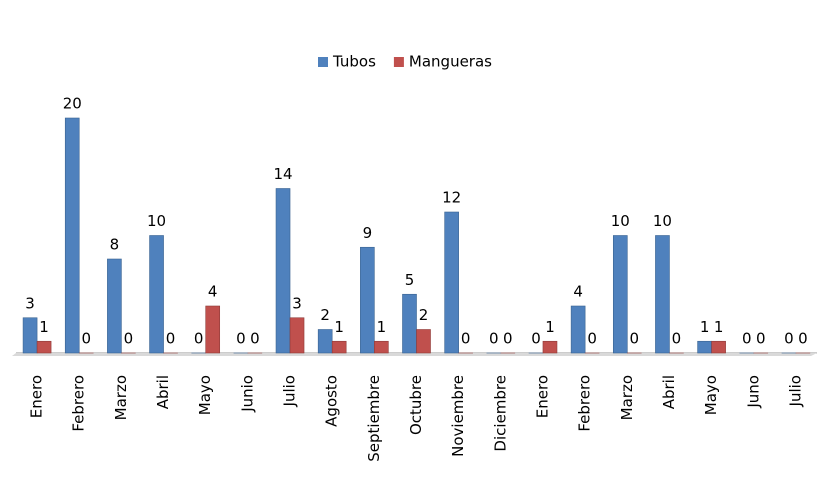 Image resolution: width=817 pixels, height=491 pixels. I want to click on floor, so click(414, 354).